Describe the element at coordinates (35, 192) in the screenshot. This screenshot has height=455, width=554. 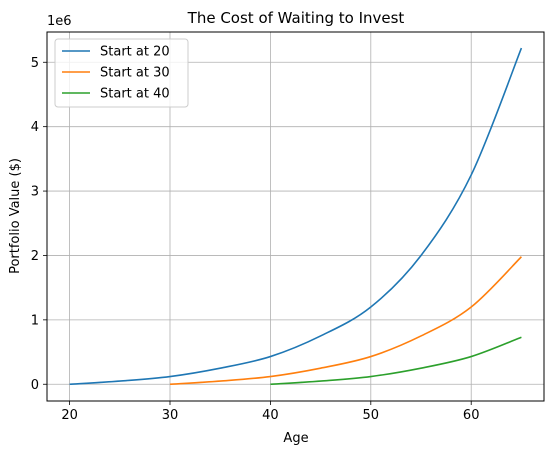
I see `y-tick-label: 3` at that location.